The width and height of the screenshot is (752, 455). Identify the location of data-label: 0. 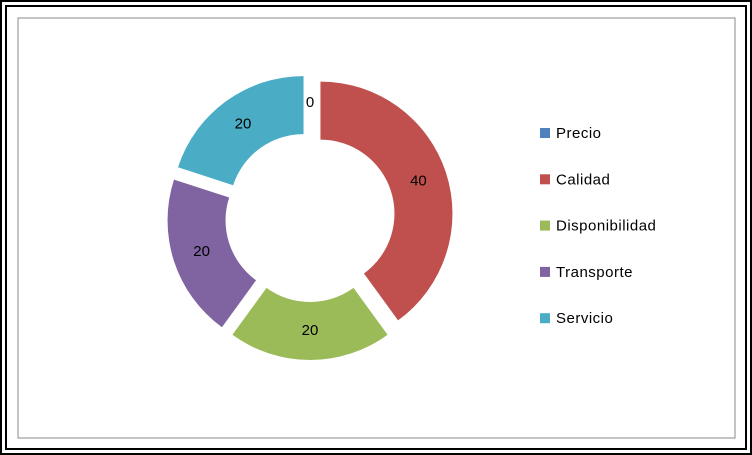
(310, 102).